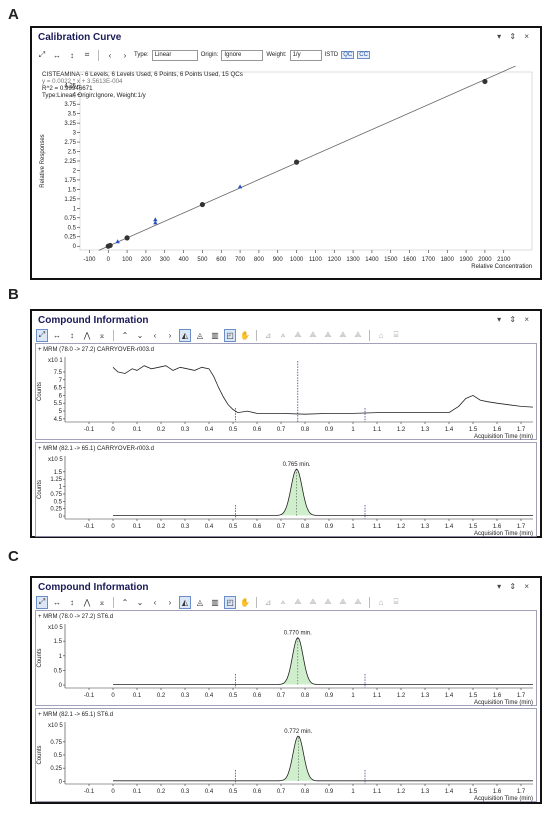  I want to click on panel-label-c: C, so click(13, 556).